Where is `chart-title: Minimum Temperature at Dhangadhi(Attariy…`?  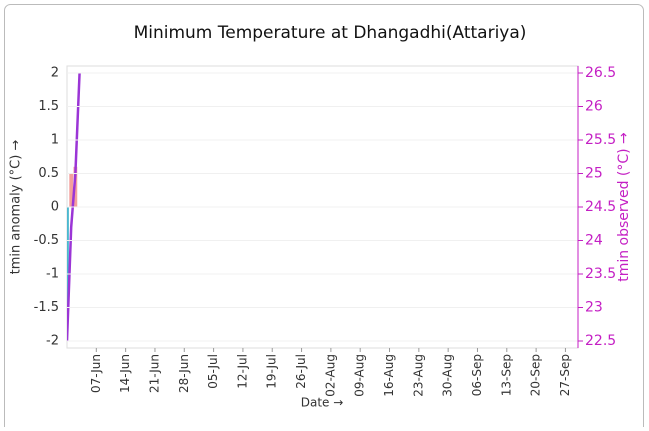 chart-title: Minimum Temperature at Dhangadhi(Attariy… is located at coordinates (330, 33).